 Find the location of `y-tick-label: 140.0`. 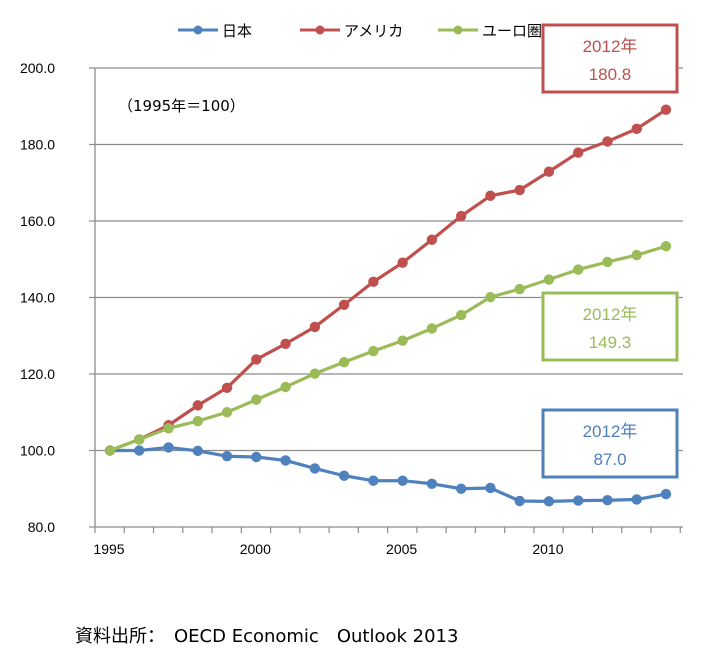

y-tick-label: 140.0 is located at coordinates (37, 298).